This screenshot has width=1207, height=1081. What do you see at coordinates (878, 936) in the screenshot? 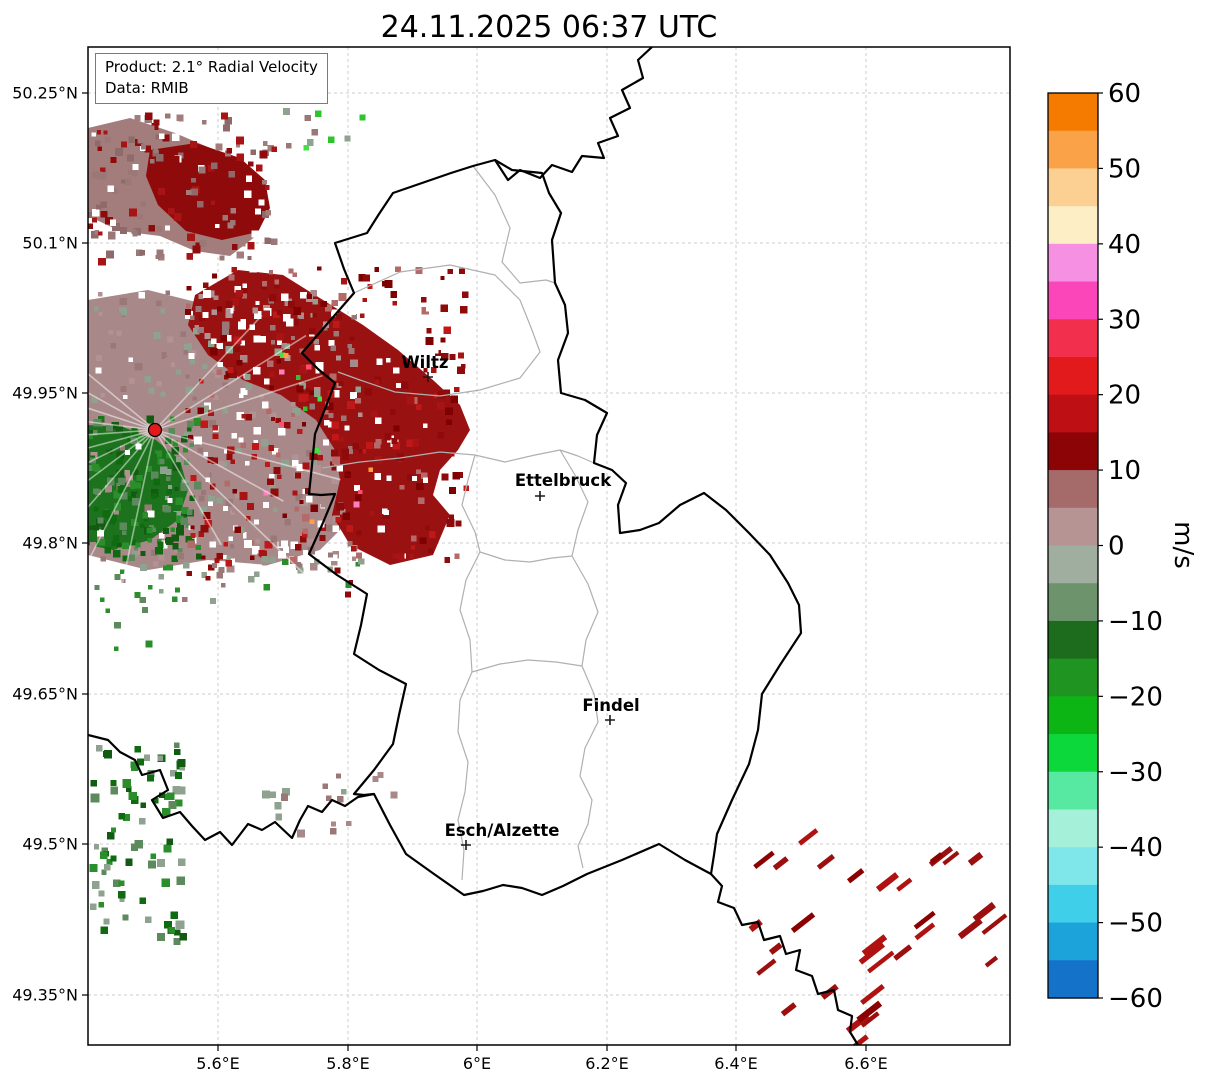
I see `se-velocity-streaks` at bounding box center [878, 936].